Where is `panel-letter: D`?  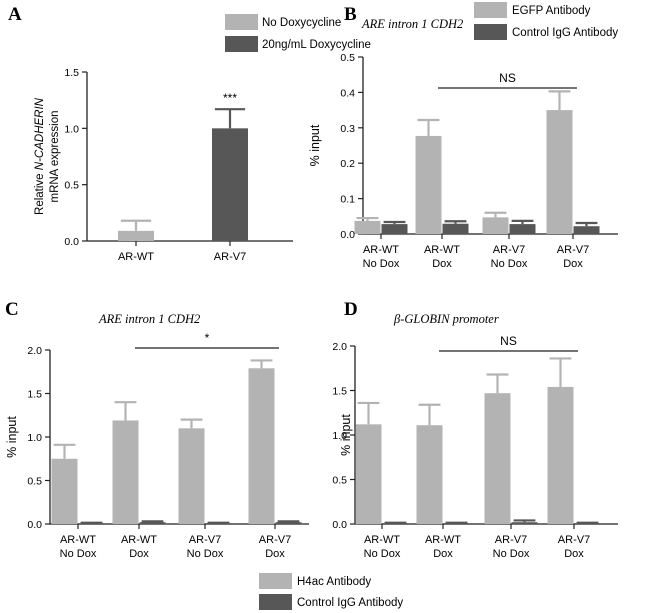
panel-letter: D is located at coordinates (351, 309).